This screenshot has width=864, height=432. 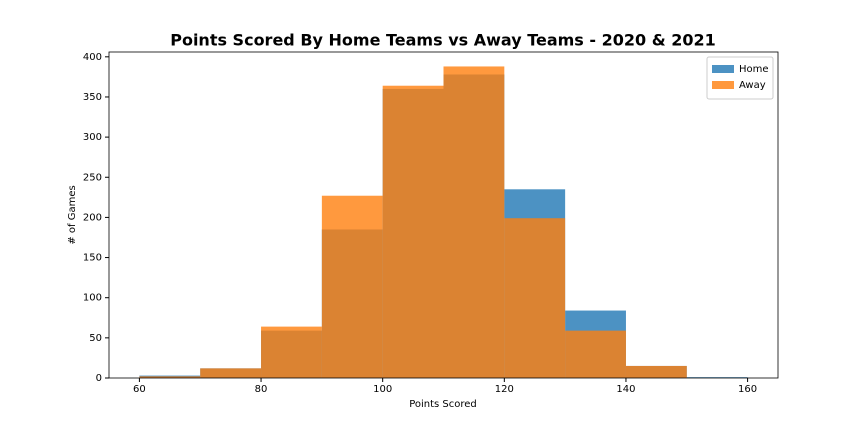 What do you see at coordinates (754, 69) in the screenshot?
I see `legend-label: Home` at bounding box center [754, 69].